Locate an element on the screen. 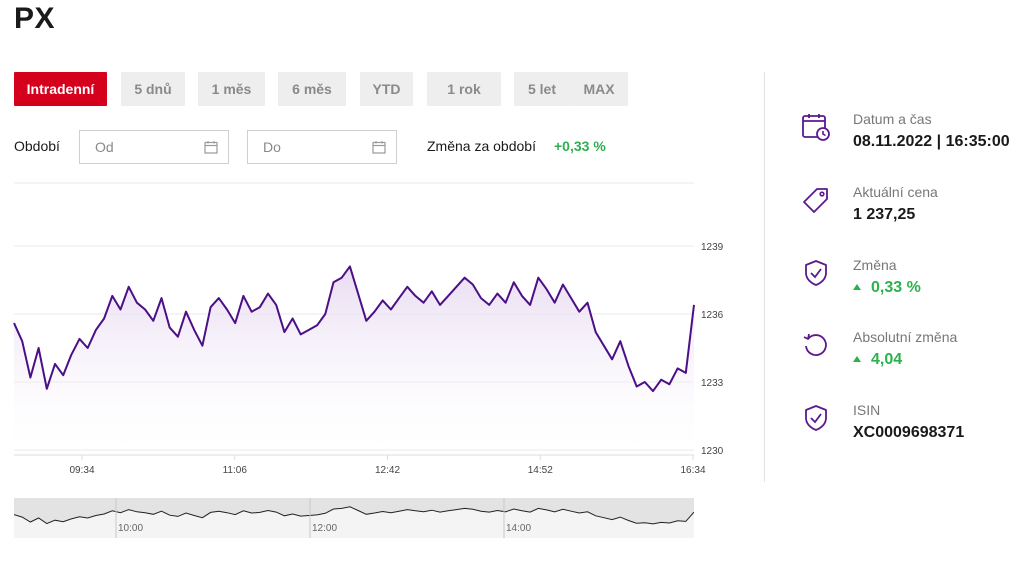  change-label: Změna is located at coordinates (875, 265).